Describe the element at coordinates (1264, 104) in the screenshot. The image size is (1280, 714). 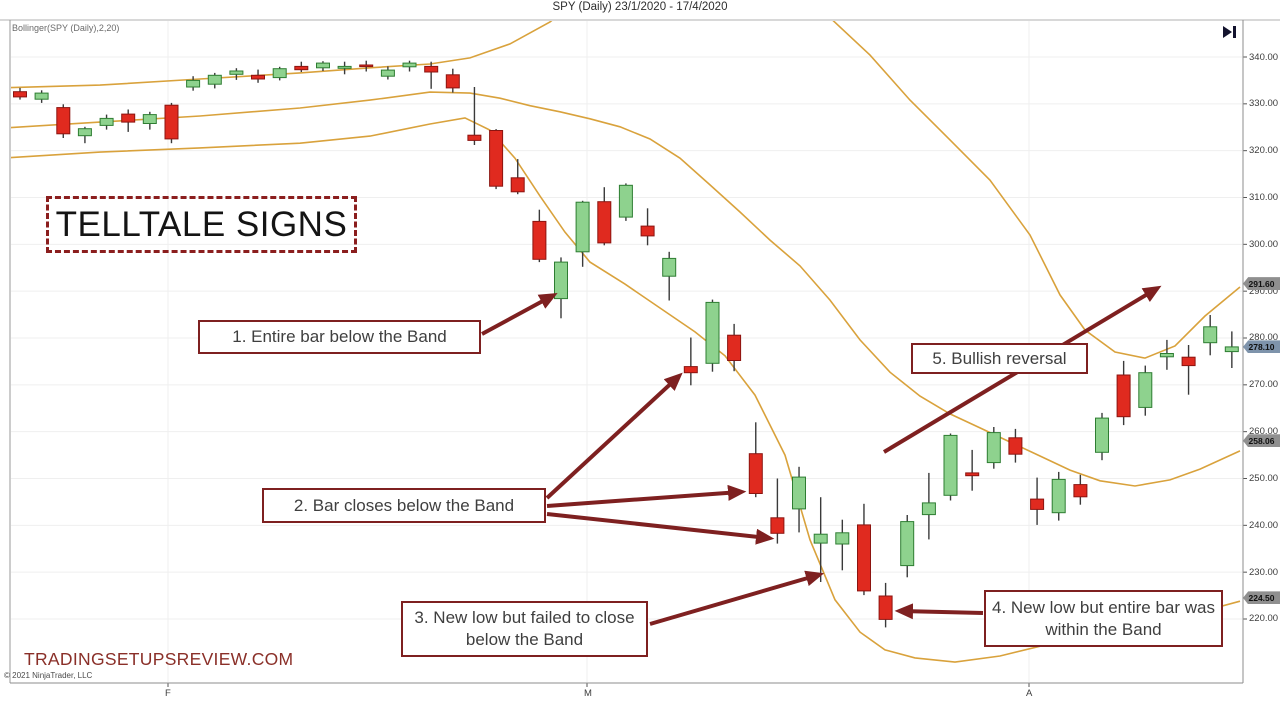
I see `price-label: 330.00` at that location.